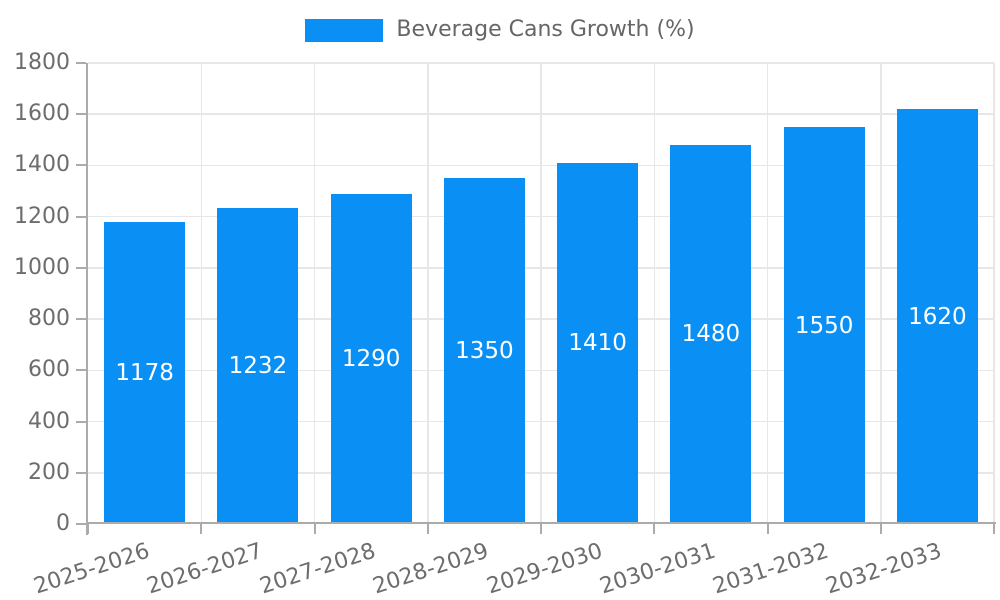  I want to click on x-tick-label: 2030-2031, so click(657, 569).